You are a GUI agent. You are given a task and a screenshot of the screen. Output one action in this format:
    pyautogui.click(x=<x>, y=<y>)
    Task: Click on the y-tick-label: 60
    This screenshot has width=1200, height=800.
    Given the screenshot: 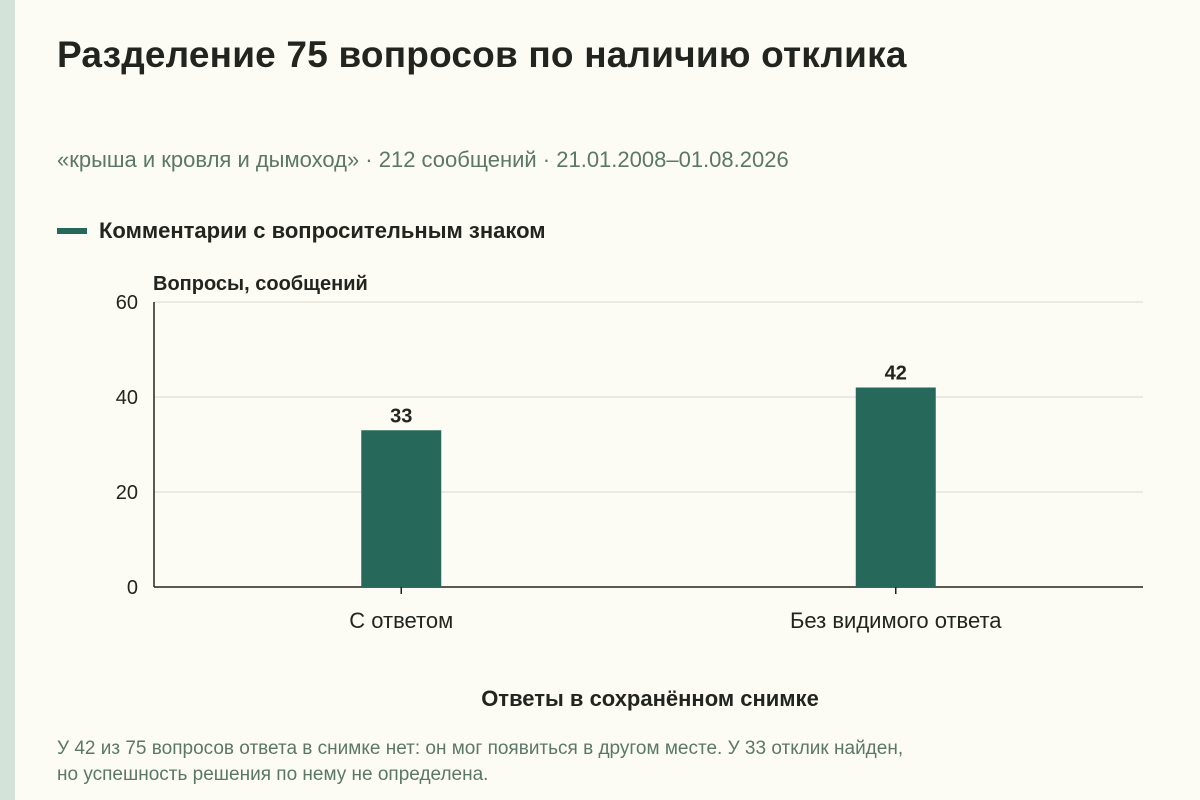 What is the action you would take?
    pyautogui.click(x=127, y=303)
    